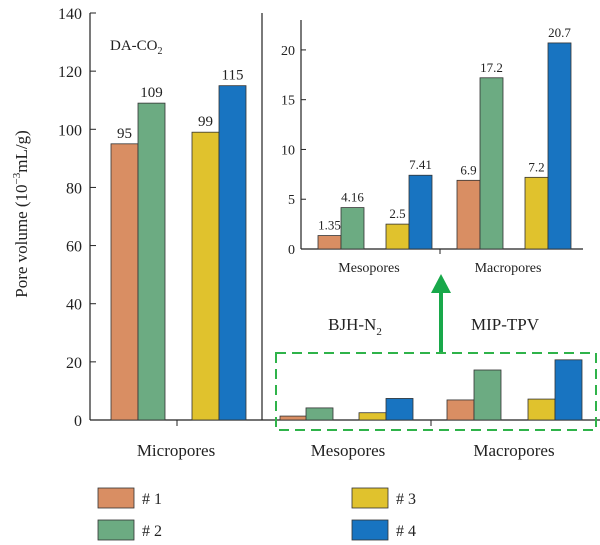  What do you see at coordinates (536, 166) in the screenshot?
I see `inset-data-label: 7.2` at bounding box center [536, 166].